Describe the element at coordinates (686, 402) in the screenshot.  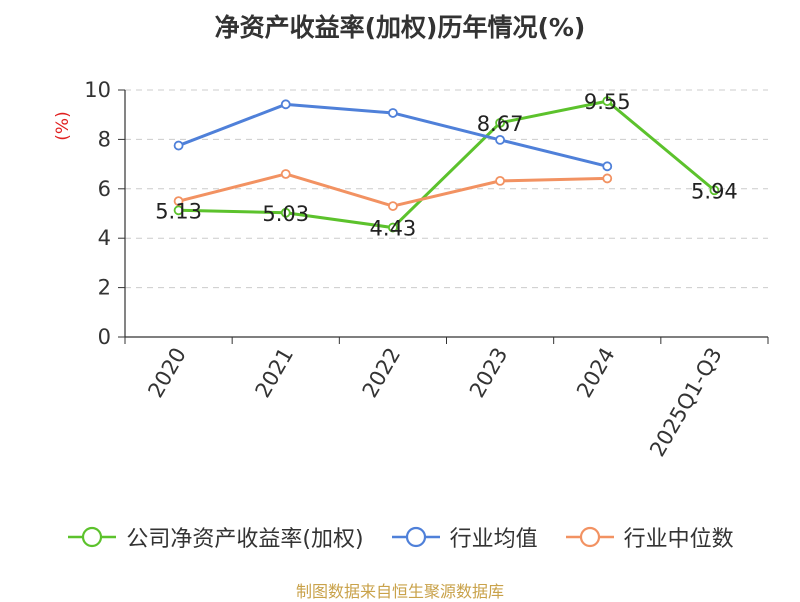
I see `x-tick-label: 2025Q1-Q3` at that location.